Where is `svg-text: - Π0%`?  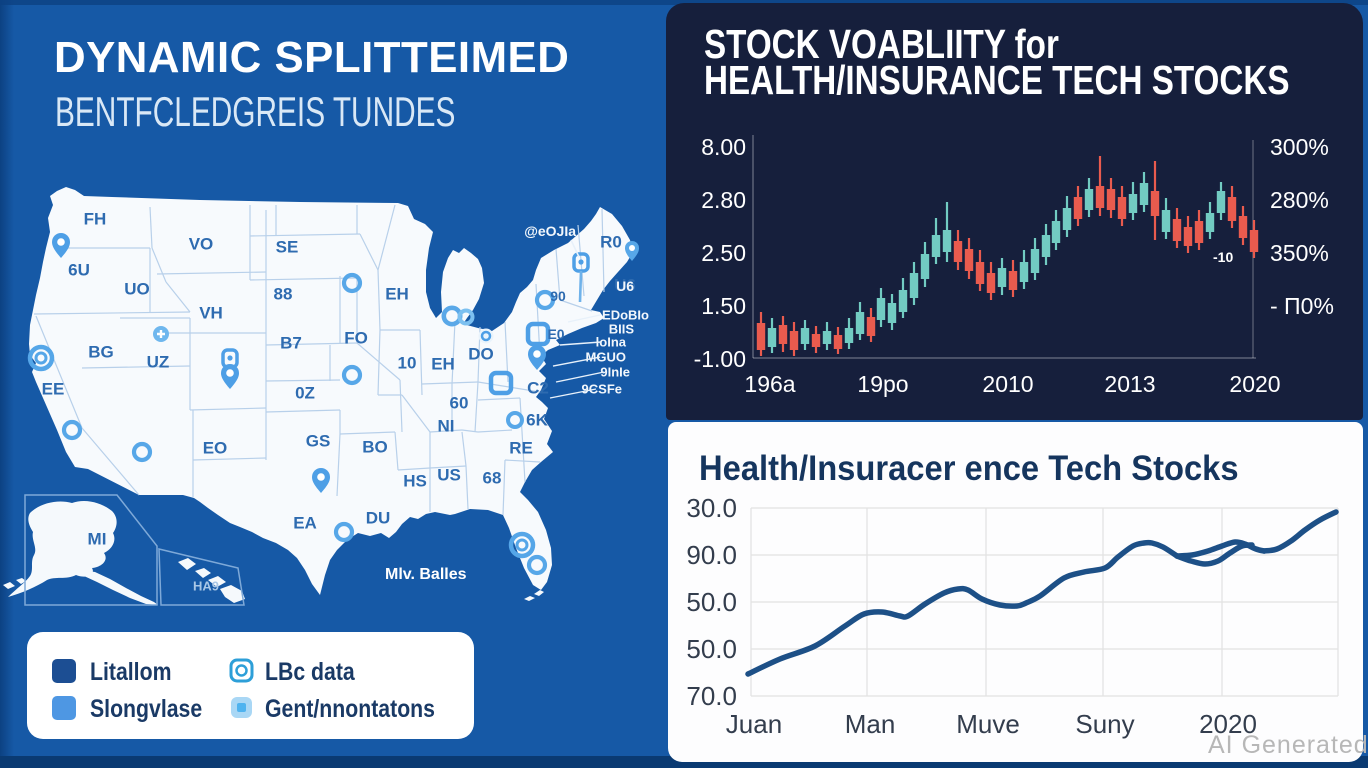
svg-text: - Π0% is located at coordinates (1302, 306).